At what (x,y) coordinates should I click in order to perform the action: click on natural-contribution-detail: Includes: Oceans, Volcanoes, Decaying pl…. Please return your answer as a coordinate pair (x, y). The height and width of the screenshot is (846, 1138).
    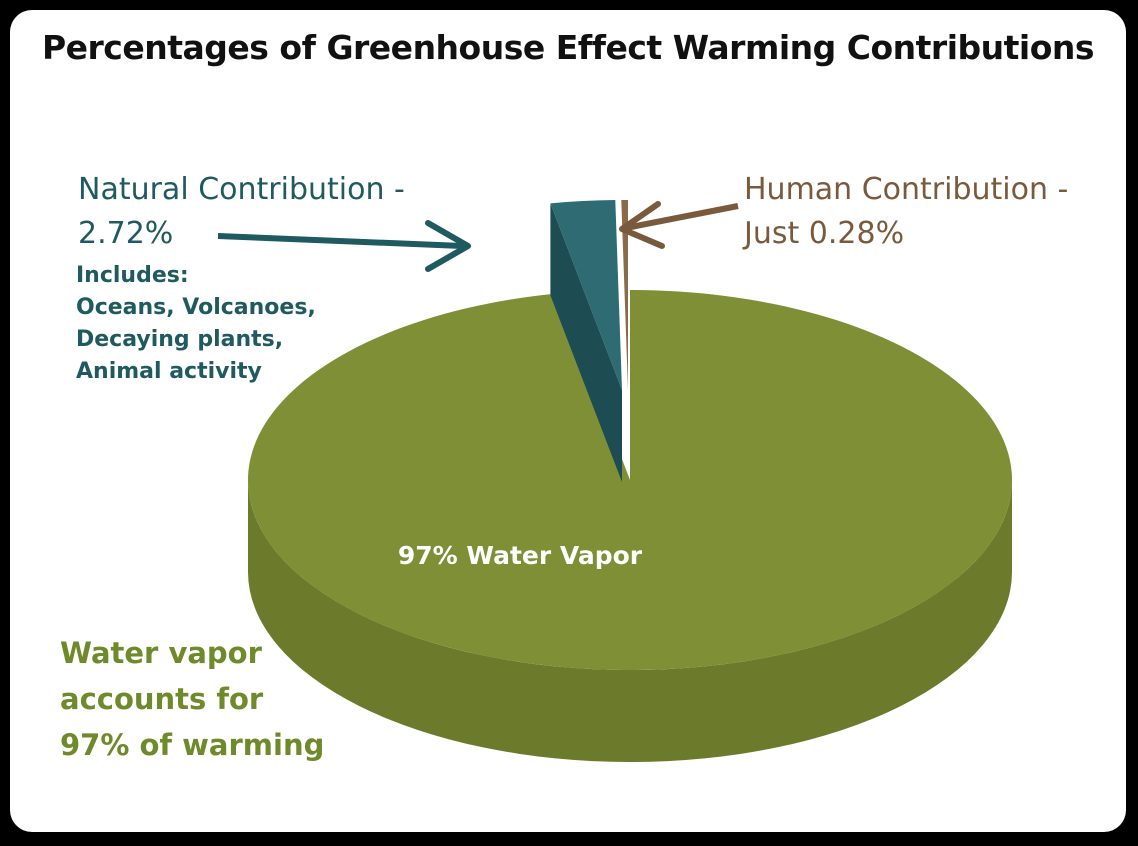
    Looking at the image, I should click on (196, 323).